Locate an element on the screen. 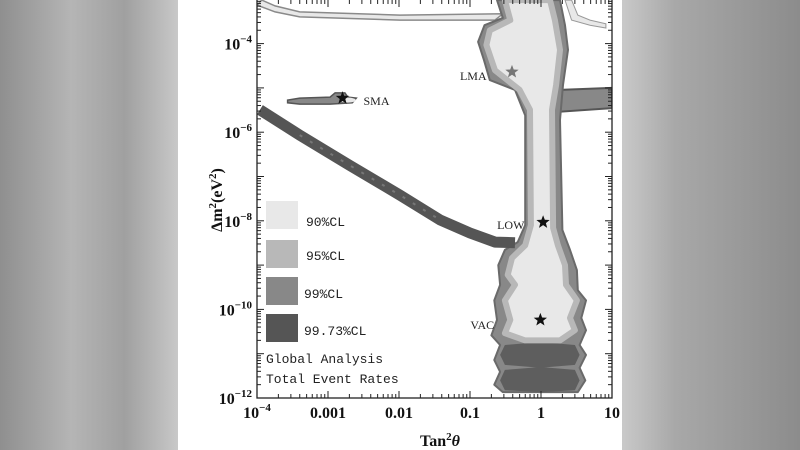  point-label-sma: SMA is located at coordinates (376, 101).